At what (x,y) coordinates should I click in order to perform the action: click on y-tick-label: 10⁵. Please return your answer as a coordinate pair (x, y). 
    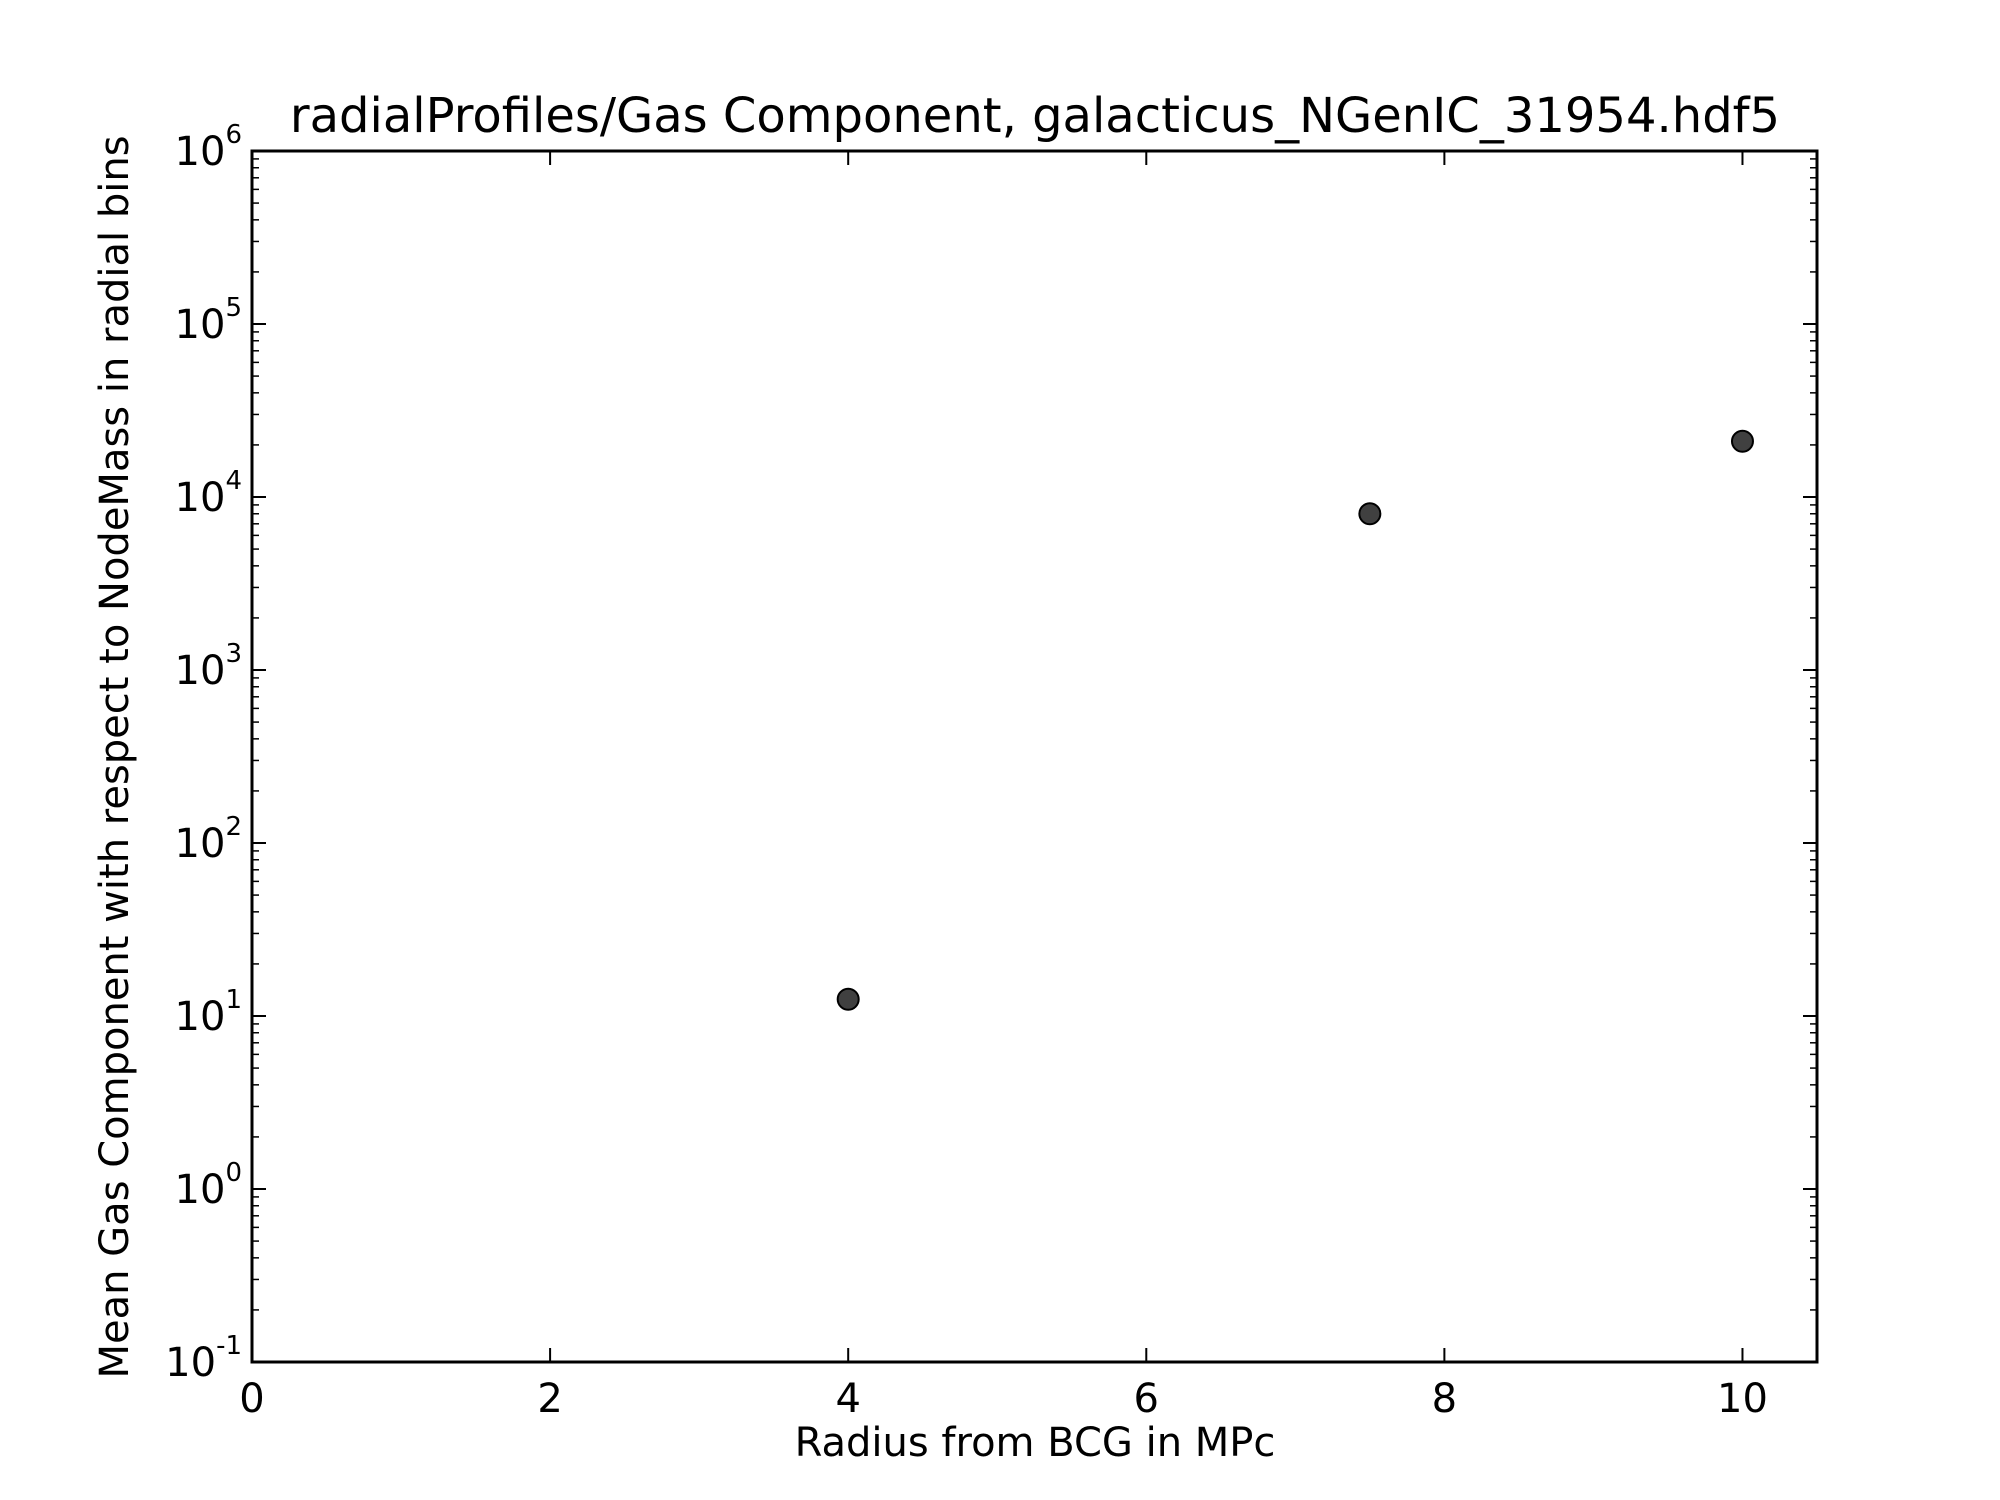
    Looking at the image, I should click on (208, 320).